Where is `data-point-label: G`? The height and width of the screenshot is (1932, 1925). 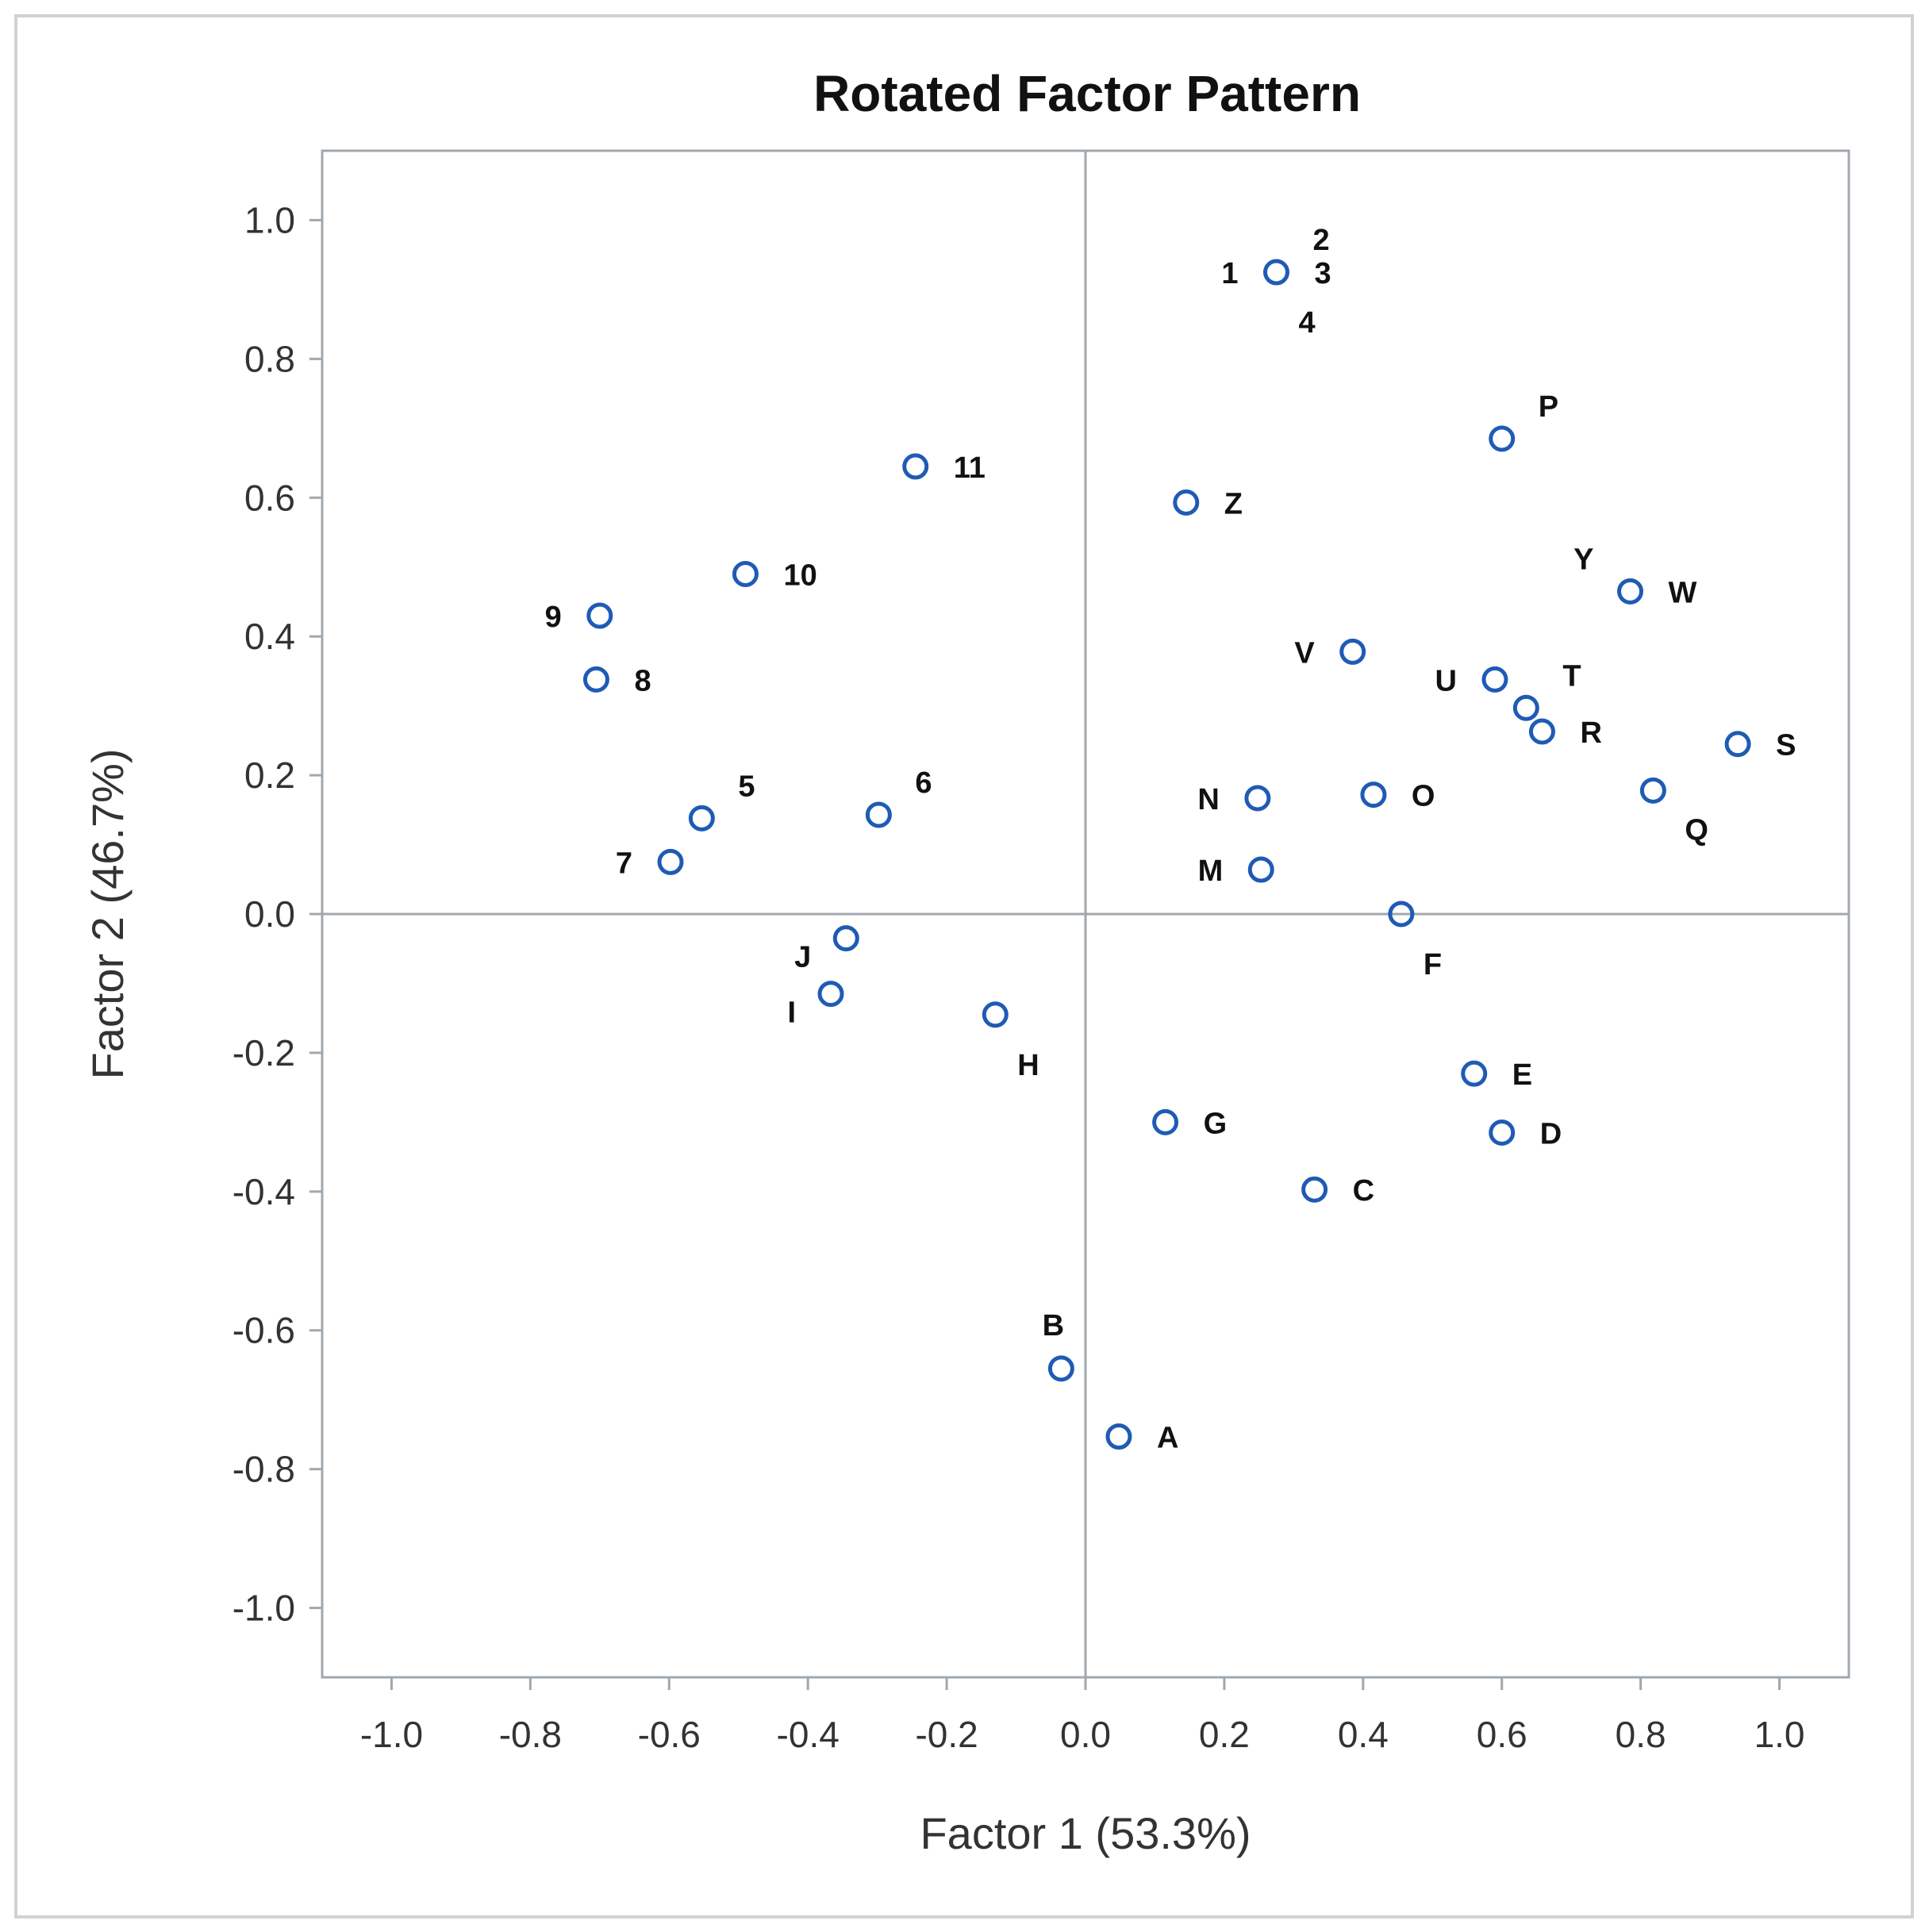
data-point-label: G is located at coordinates (1216, 1123).